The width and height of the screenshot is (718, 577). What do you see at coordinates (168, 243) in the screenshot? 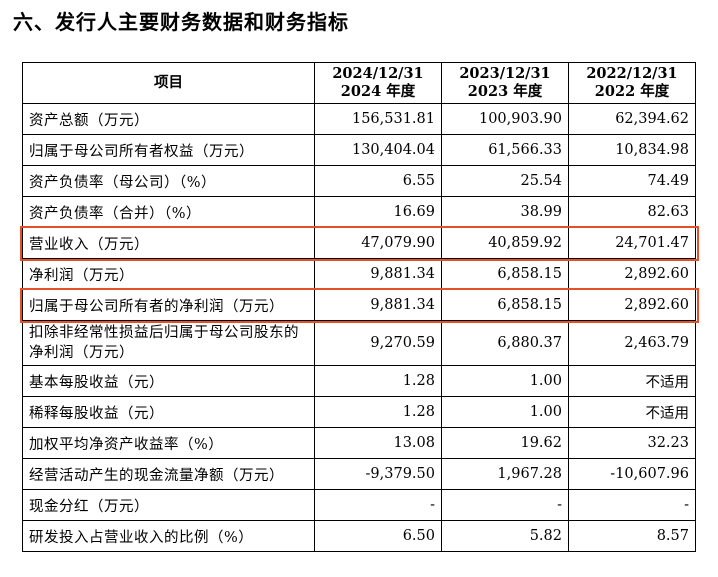
I see `row-label: 营业收入（万元）` at bounding box center [168, 243].